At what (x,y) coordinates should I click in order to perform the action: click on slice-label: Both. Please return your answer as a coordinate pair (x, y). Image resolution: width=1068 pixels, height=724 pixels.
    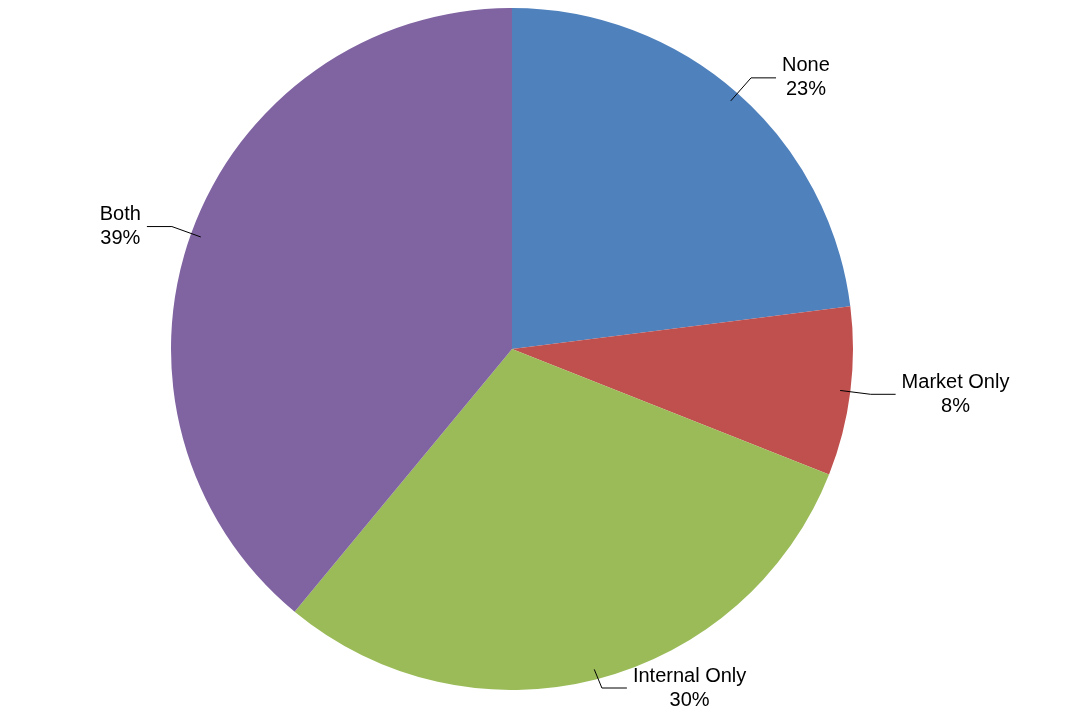
    Looking at the image, I should click on (120, 213).